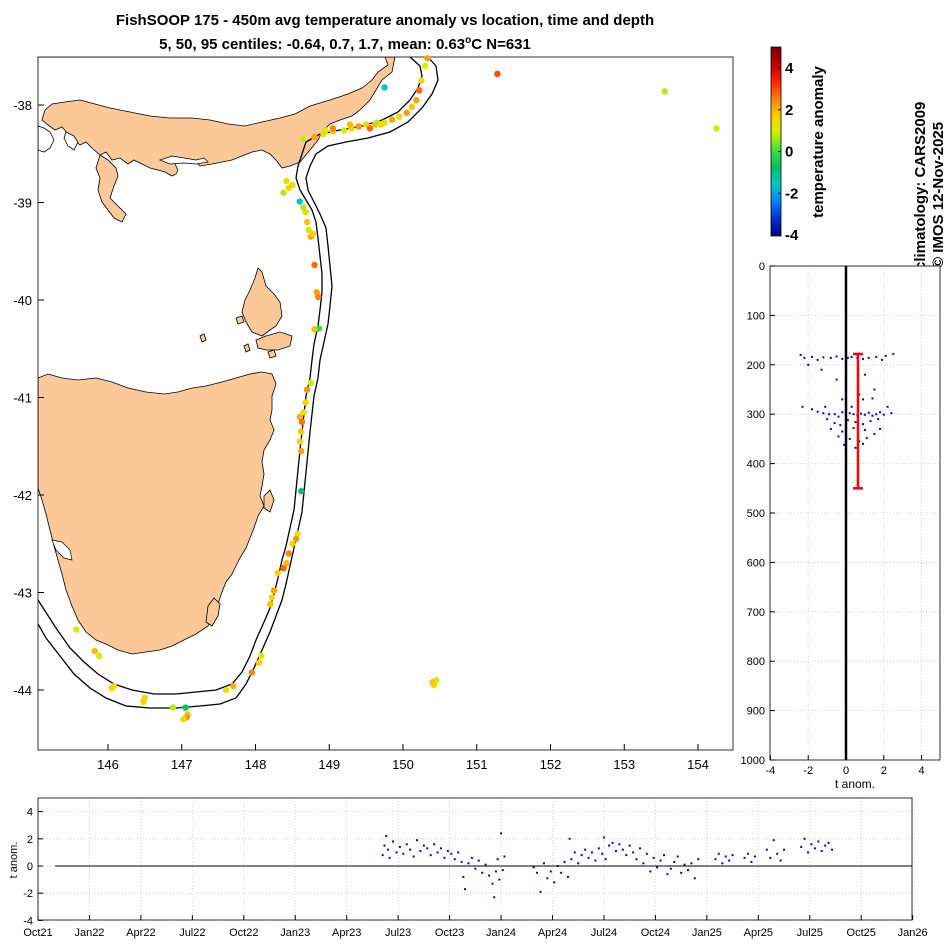 The height and width of the screenshot is (950, 950). Describe the element at coordinates (771, 771) in the screenshot. I see `depth-x-tick-label: -4` at that location.